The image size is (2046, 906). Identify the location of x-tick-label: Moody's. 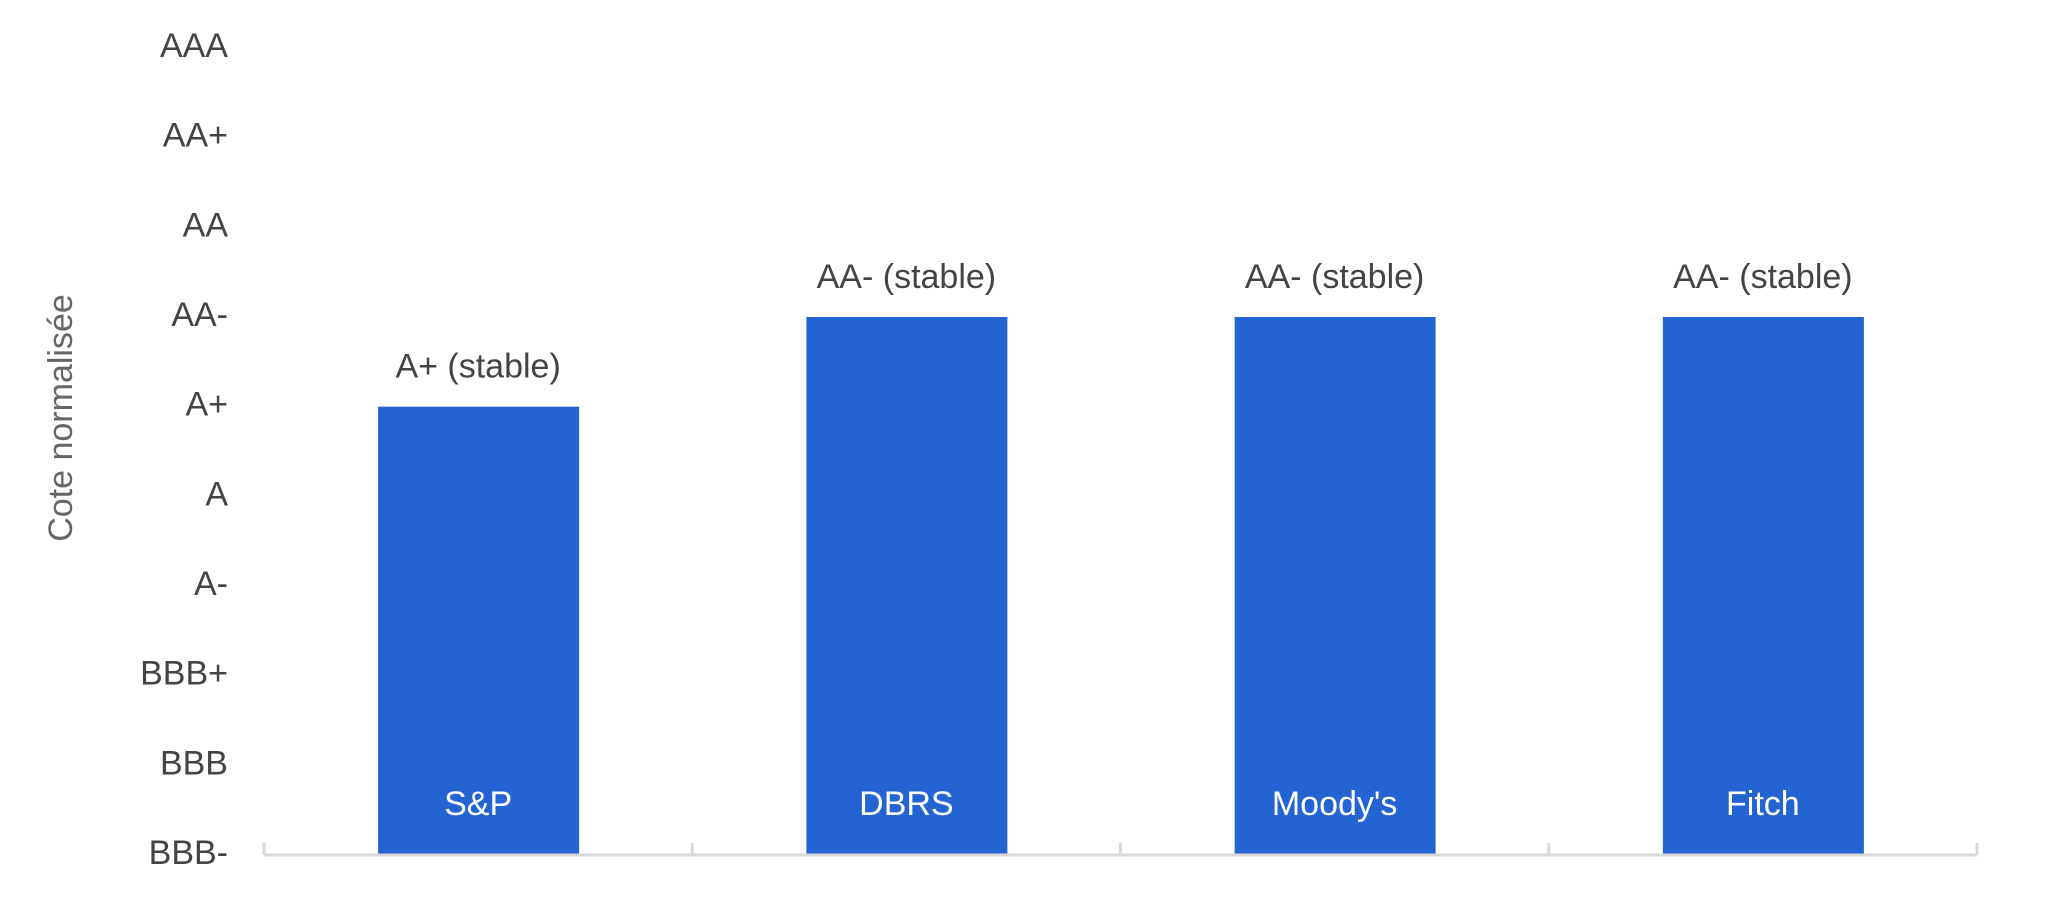
(1335, 804).